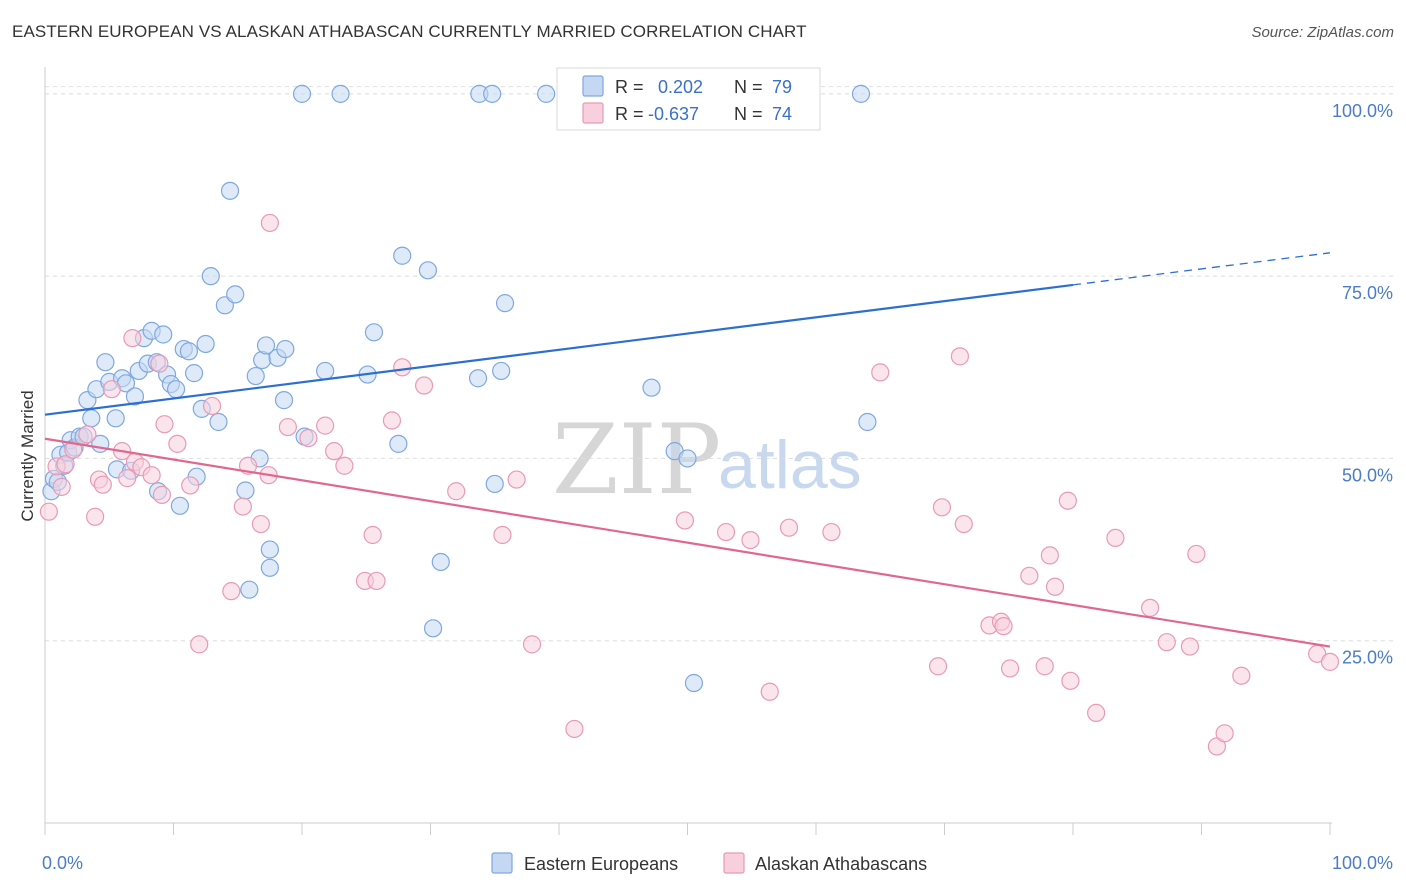  Describe the element at coordinates (601, 864) in the screenshot. I see `series-legend-label-1: Eastern Europeans` at that location.